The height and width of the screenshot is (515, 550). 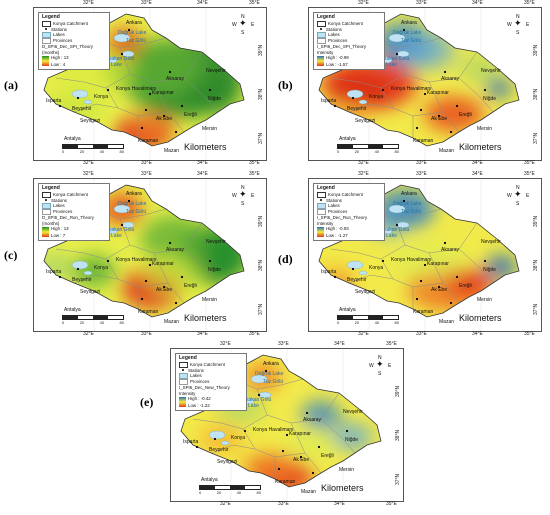 I want to click on map-svg-a, so click(x=144, y=84).